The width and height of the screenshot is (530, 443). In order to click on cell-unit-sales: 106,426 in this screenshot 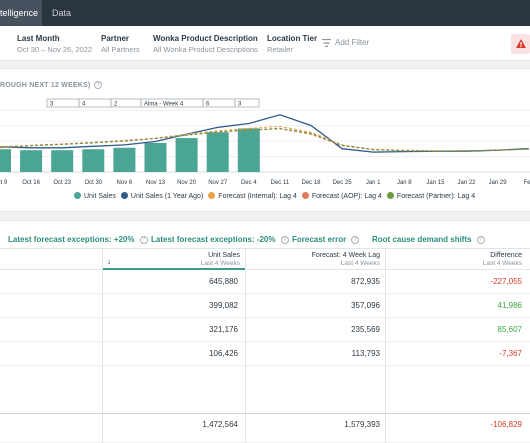, I will do `click(223, 353)`.